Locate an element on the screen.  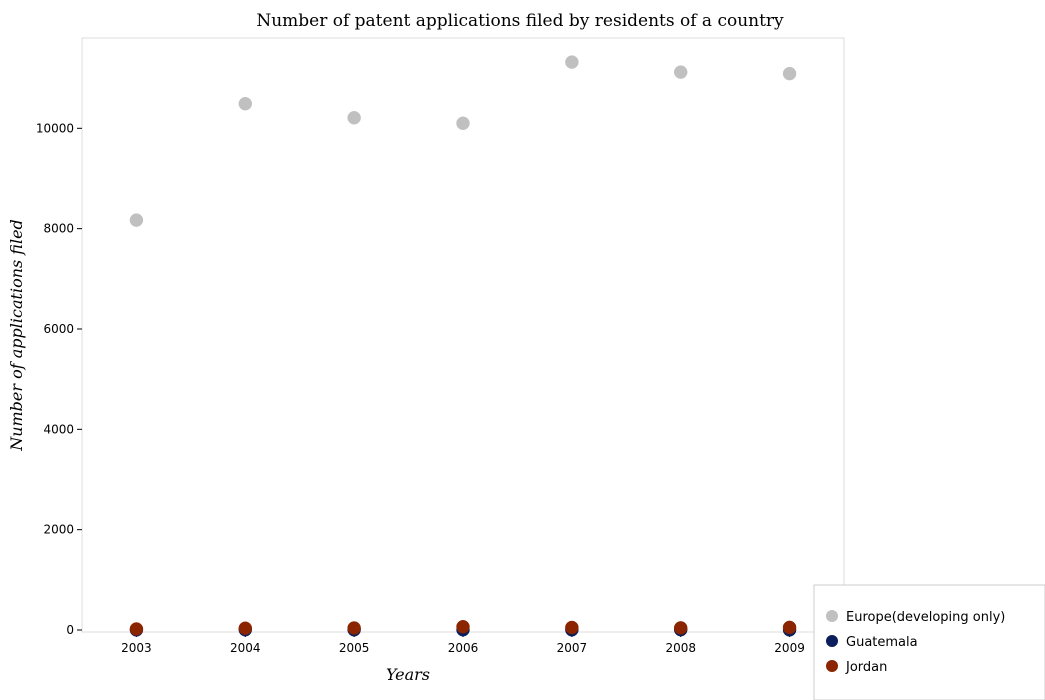
y-tick-label: 2000 is located at coordinates (58, 530).